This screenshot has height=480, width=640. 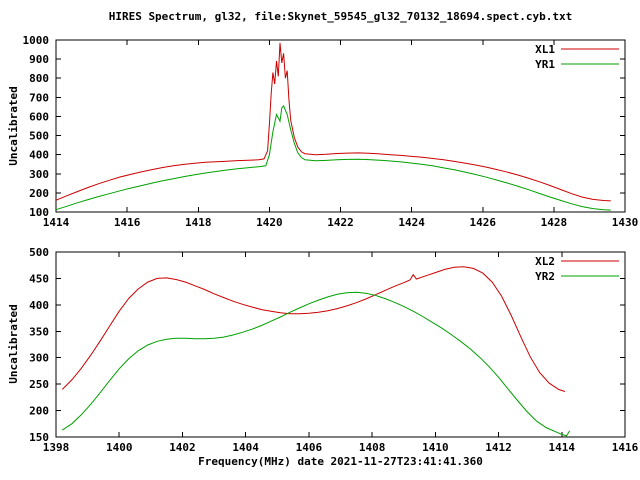 I want to click on y-tick-label: 450, so click(x=39, y=278).